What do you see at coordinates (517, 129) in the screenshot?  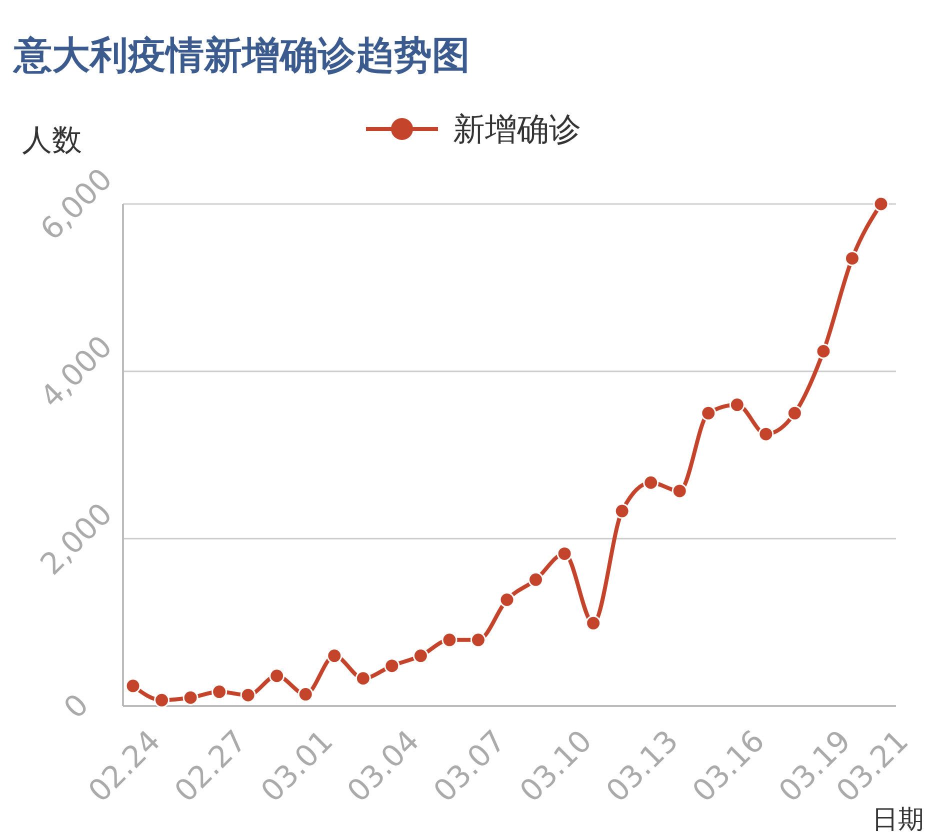 I see `legend-label: 新增确诊` at bounding box center [517, 129].